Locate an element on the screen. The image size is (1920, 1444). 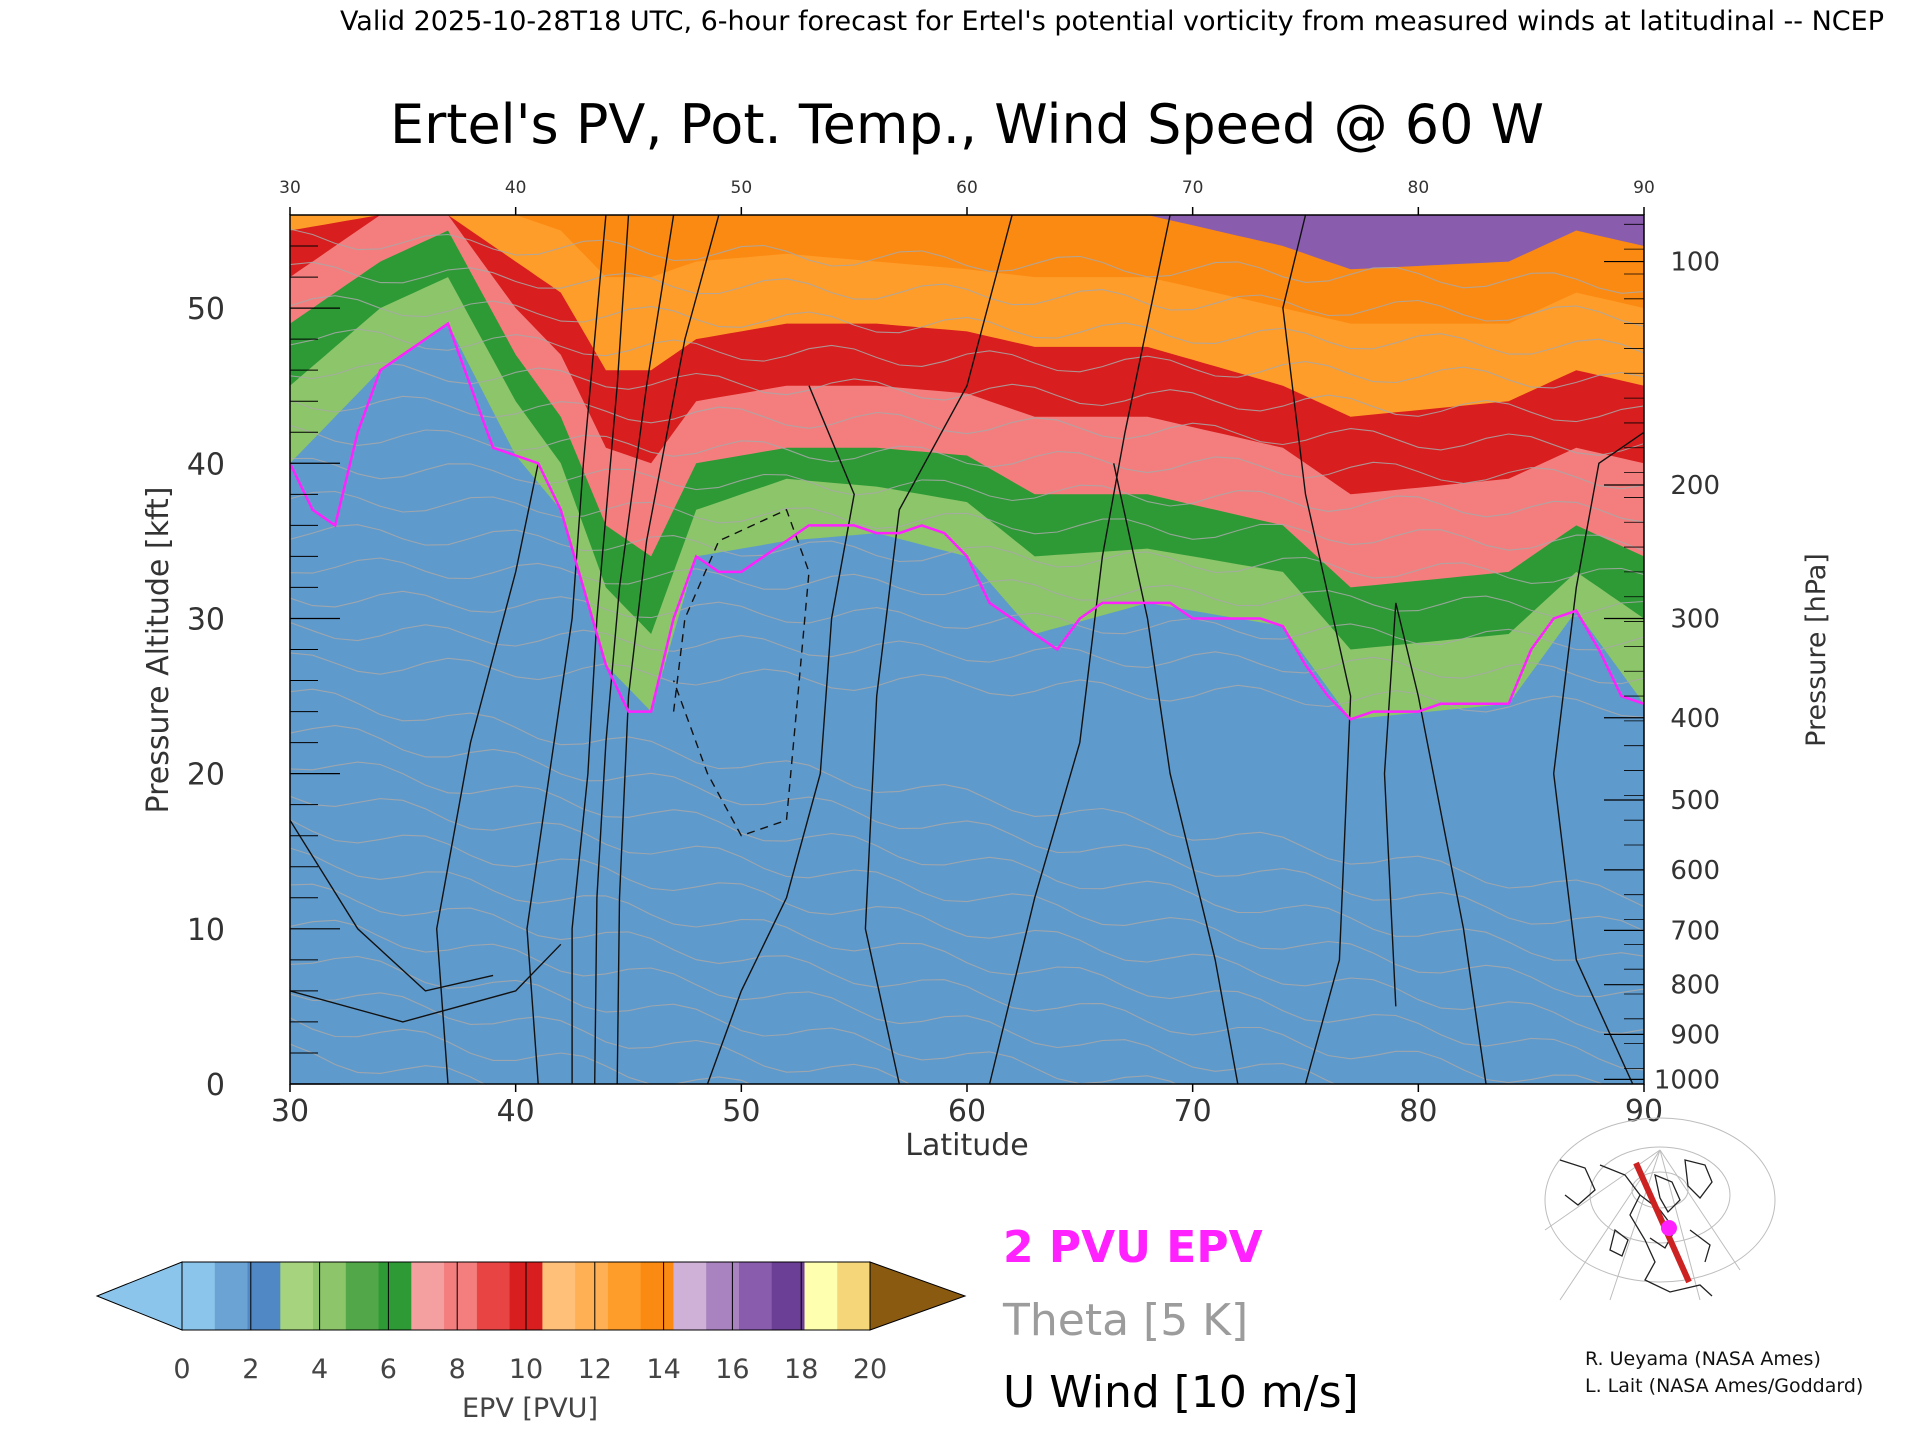
pressure-tick-label: 300 is located at coordinates (1695, 619).